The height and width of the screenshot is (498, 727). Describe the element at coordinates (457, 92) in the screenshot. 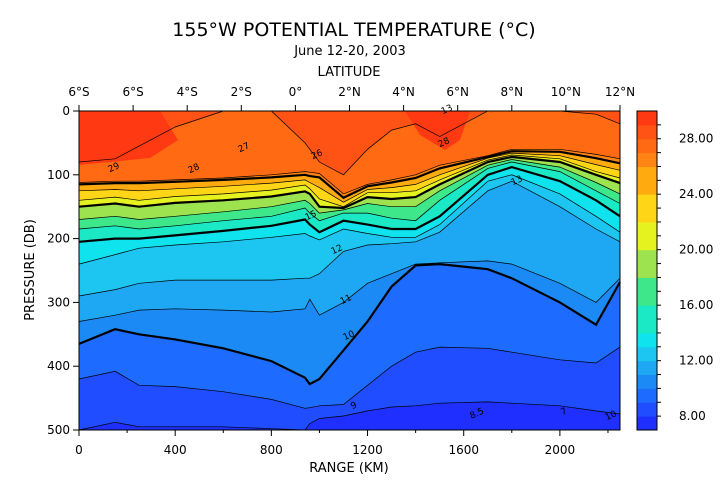

I see `lat-tick-label: 6°N` at that location.